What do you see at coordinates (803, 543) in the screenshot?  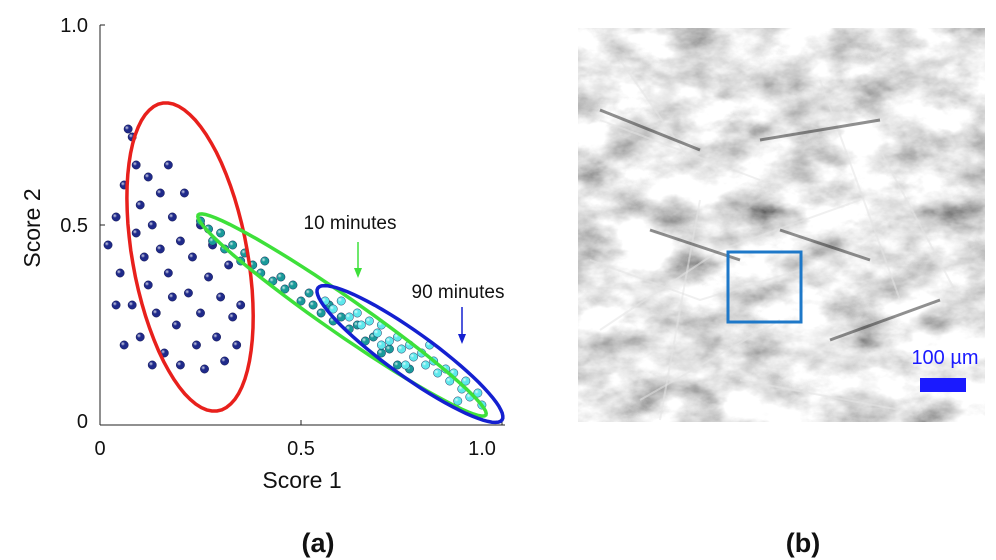 I see `panel-label: (b)` at bounding box center [803, 543].